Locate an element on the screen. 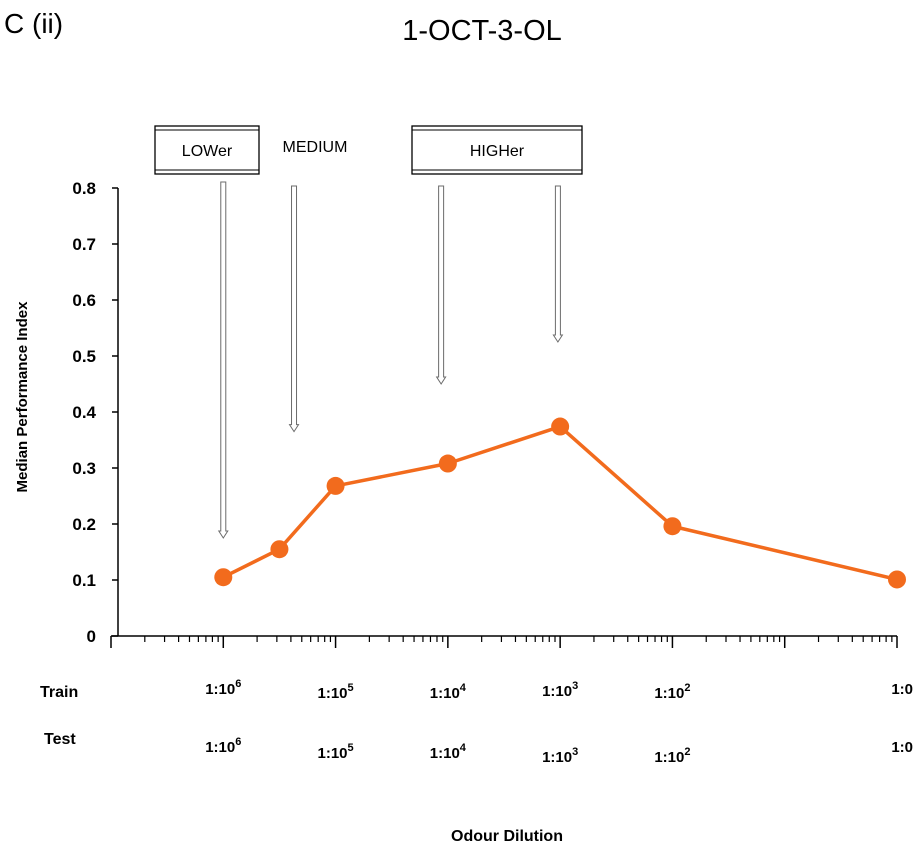 Image resolution: width=919 pixels, height=847 pixels. y-tick-label: 0.7 is located at coordinates (84, 244).